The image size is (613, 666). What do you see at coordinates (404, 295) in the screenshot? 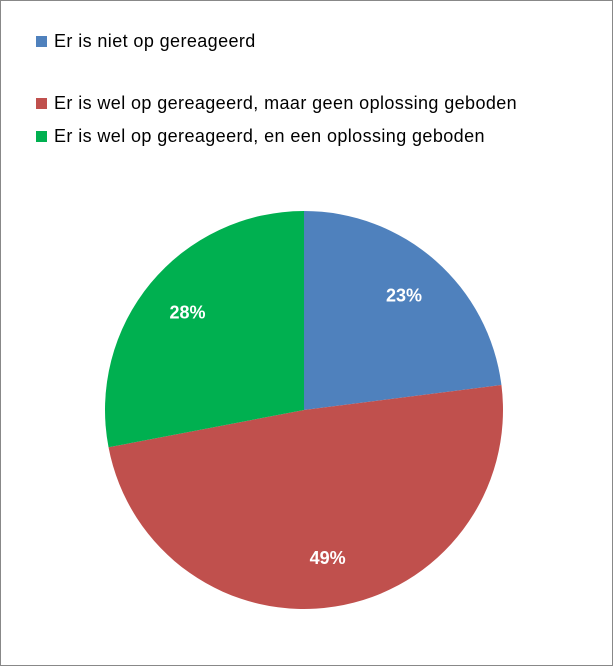
I see `data-label: 23%` at bounding box center [404, 295].